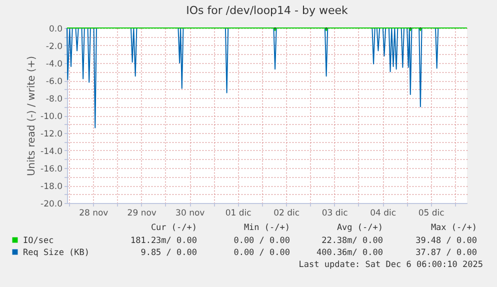 Image resolution: width=497 pixels, height=287 pixels. What do you see at coordinates (446, 253) in the screenshot?
I see `text: 37.87 / 0.00` at bounding box center [446, 253].